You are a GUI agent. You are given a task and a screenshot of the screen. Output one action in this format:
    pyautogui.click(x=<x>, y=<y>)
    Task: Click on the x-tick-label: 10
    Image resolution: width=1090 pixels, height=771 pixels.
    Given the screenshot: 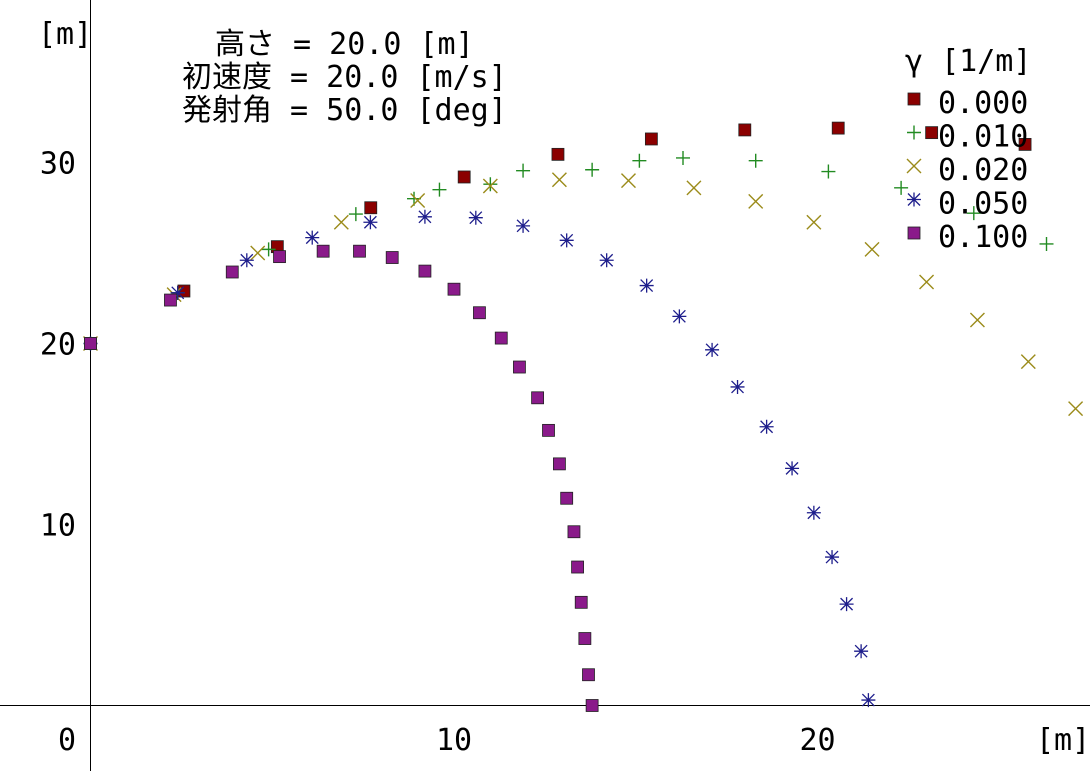 What is the action you would take?
    pyautogui.click(x=454, y=740)
    